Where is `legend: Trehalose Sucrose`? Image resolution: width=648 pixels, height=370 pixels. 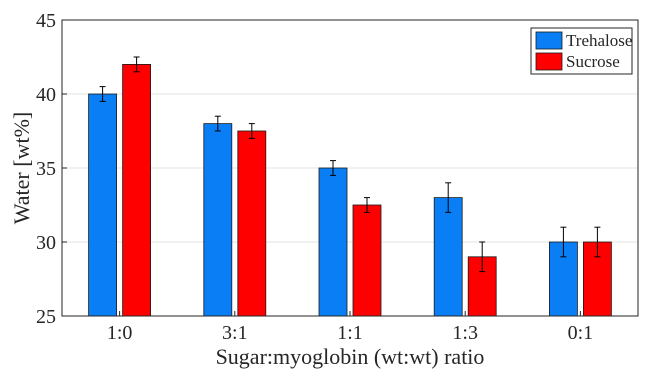
legend: Trehalose Sucrose is located at coordinates (581, 51).